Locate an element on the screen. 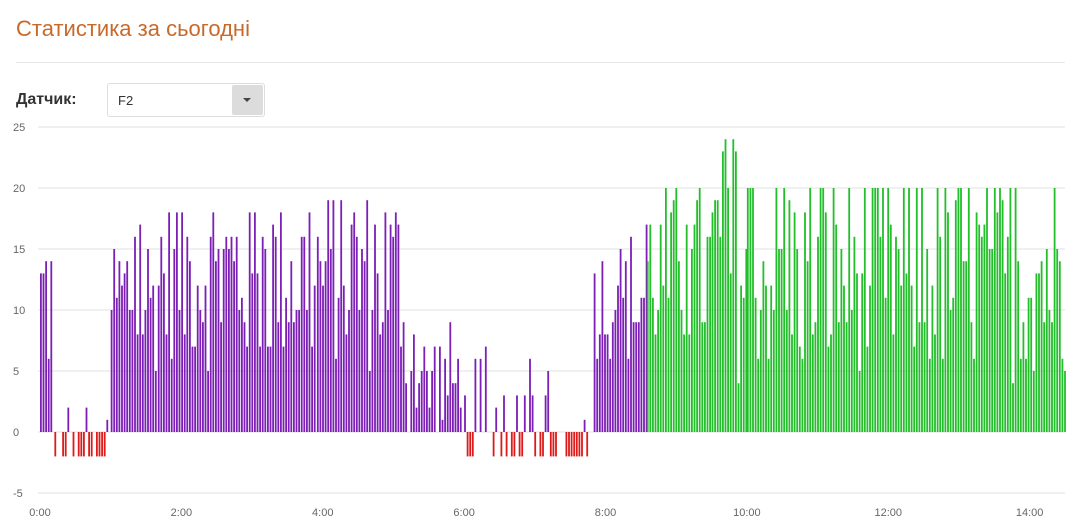 The height and width of the screenshot is (529, 1079). y-tick-label: 10 is located at coordinates (19, 311).